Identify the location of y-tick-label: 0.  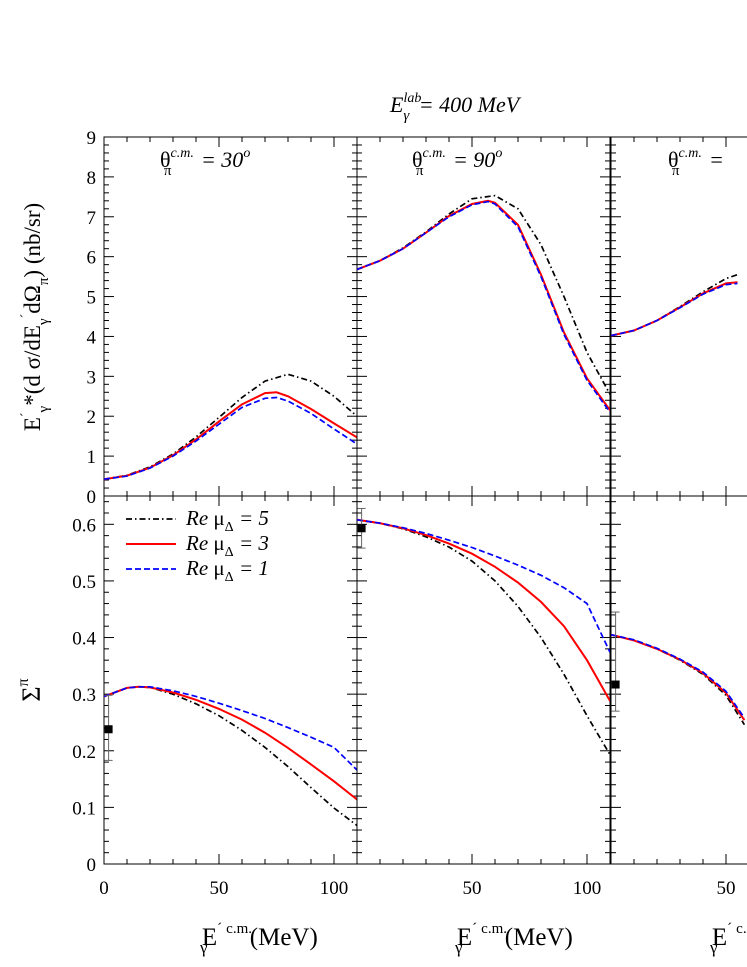
(92, 497).